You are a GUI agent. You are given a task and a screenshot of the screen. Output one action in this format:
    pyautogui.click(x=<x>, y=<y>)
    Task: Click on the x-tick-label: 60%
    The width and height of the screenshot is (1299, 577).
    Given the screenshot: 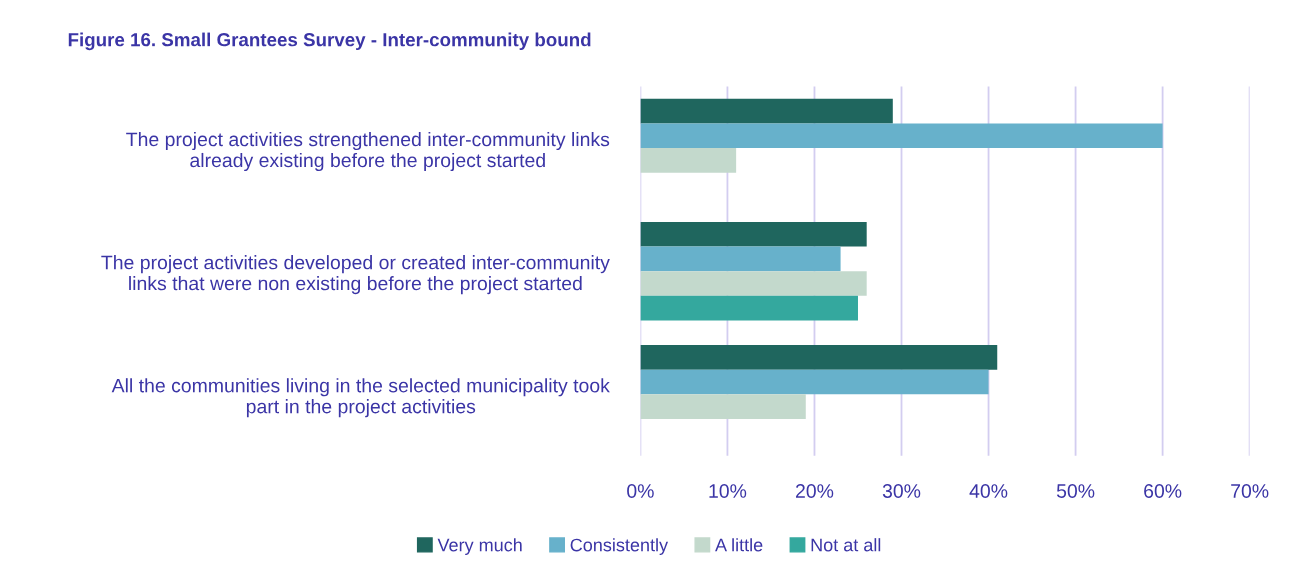 What is the action you would take?
    pyautogui.click(x=1163, y=491)
    